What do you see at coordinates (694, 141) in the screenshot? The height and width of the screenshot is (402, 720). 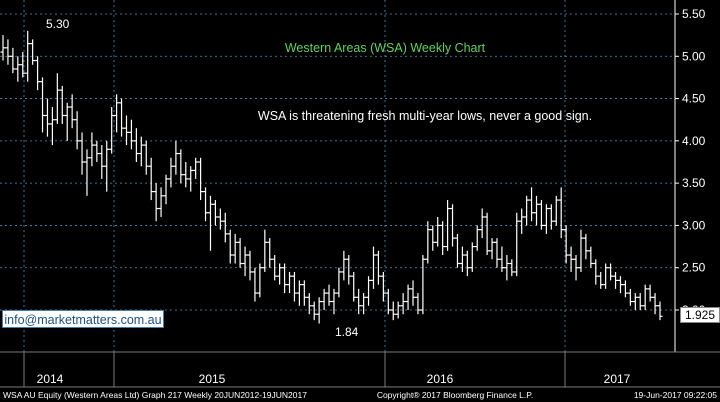 I see `y-tick-label: 4.00` at bounding box center [694, 141].